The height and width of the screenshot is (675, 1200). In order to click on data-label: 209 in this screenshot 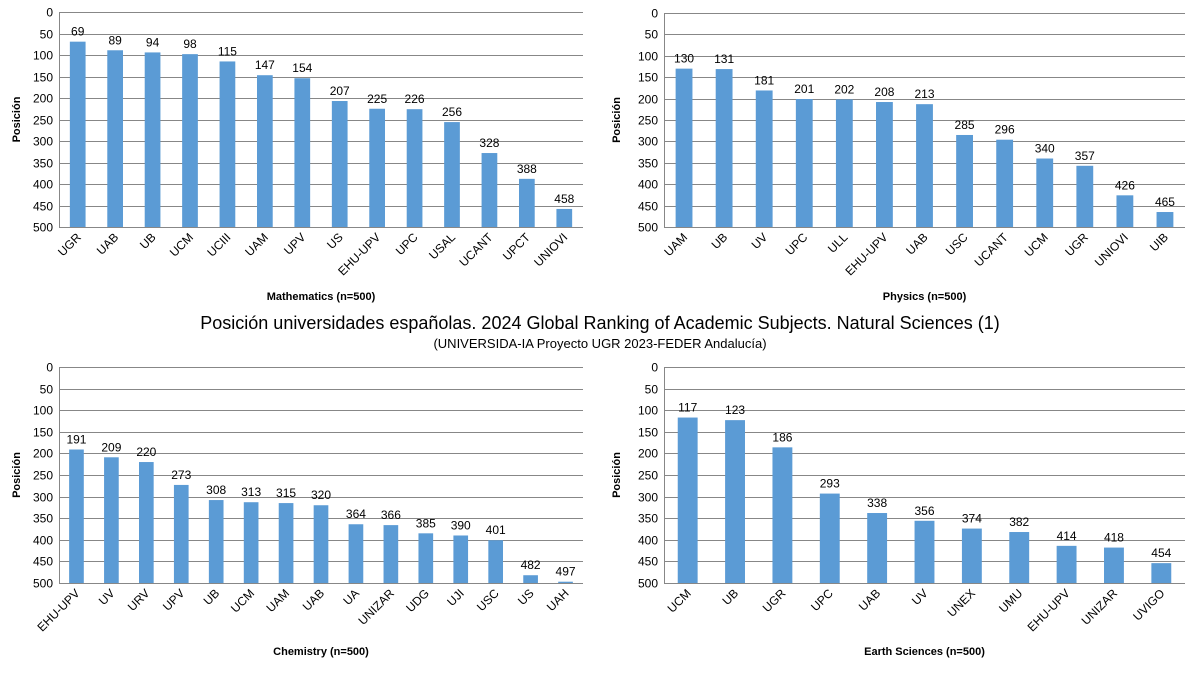, I will do `click(111, 447)`.